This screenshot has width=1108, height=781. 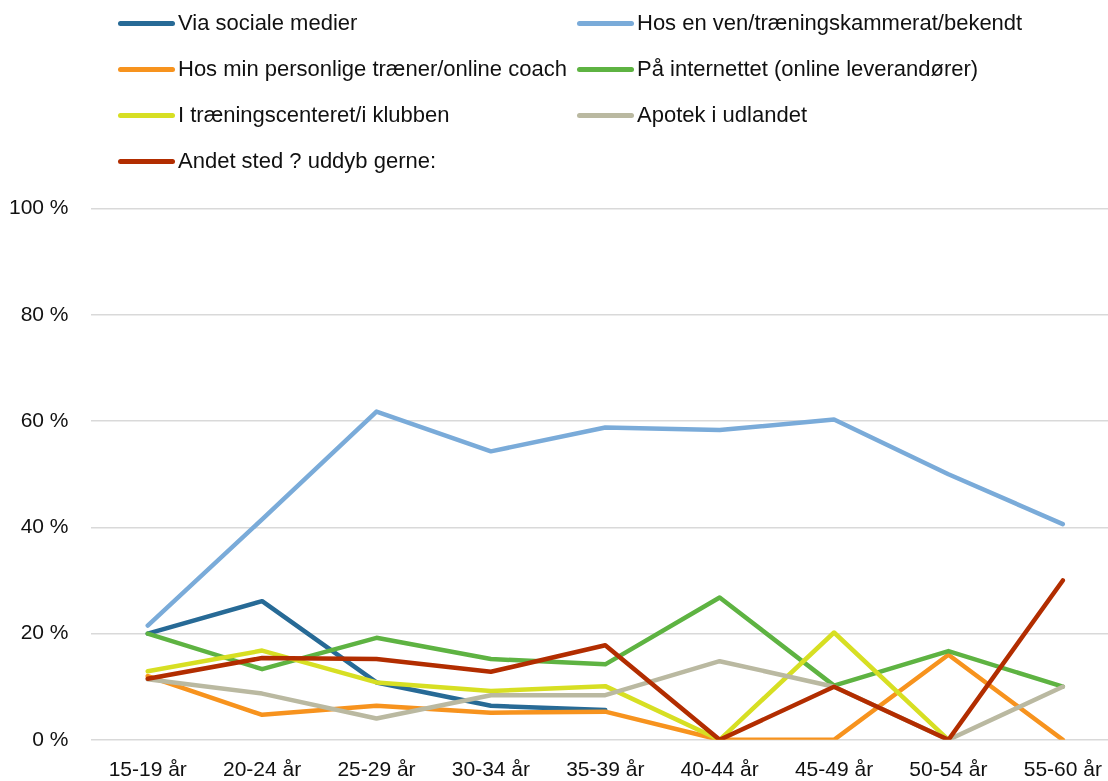 I want to click on y-tick-label: 40 %, so click(x=44, y=526).